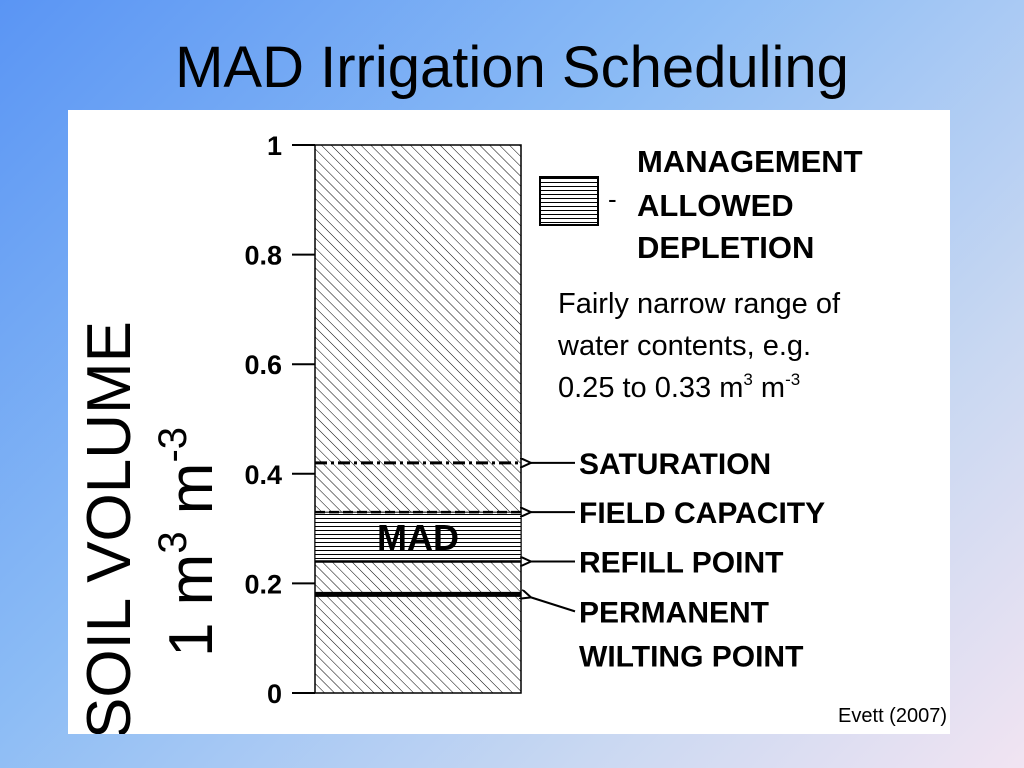  Describe the element at coordinates (675, 464) in the screenshot. I see `saturation-label: SATURATION` at that location.